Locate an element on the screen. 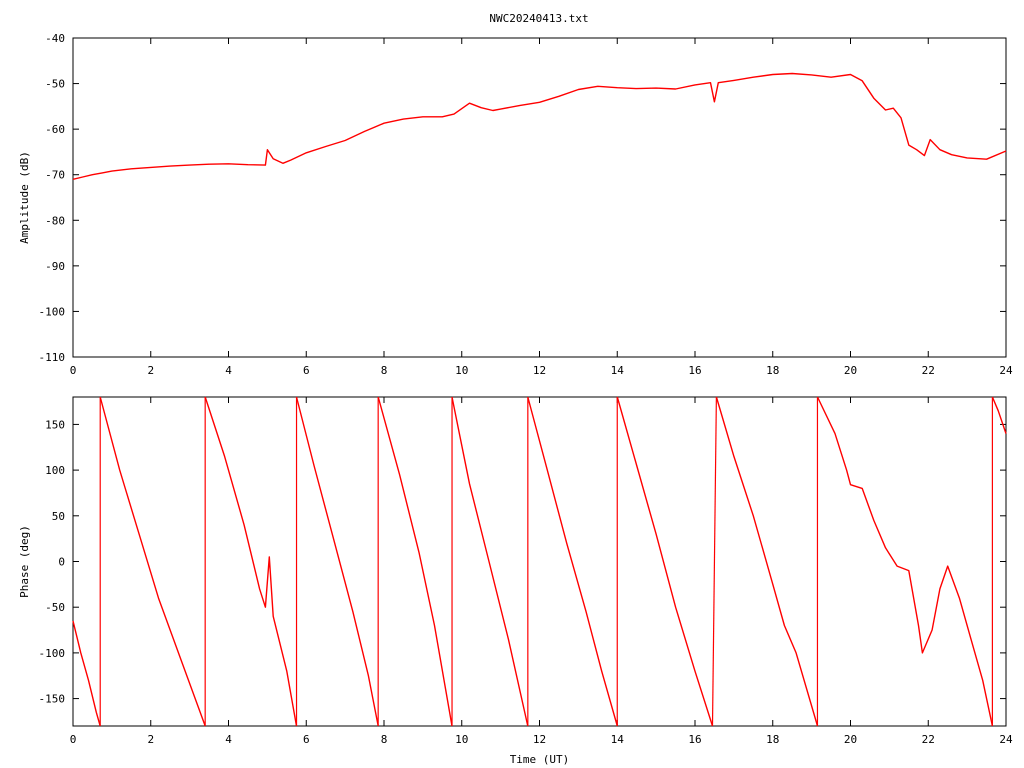  amplitude-series-line is located at coordinates (539, 126).